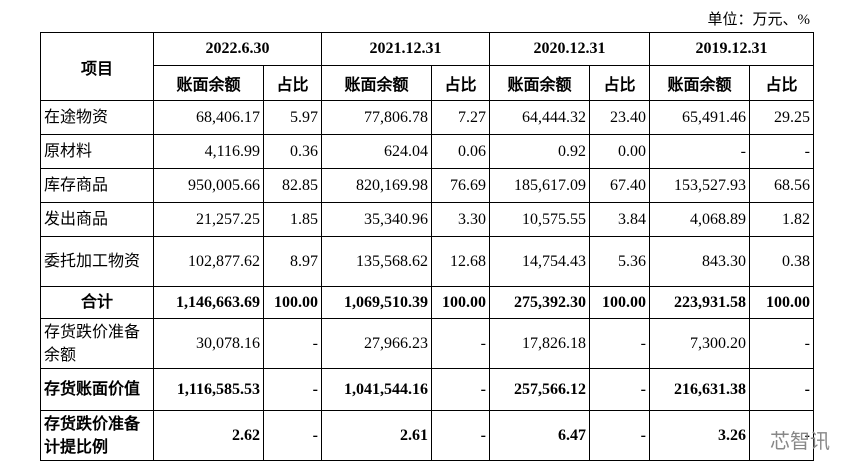 This screenshot has width=860, height=472. I want to click on cell: 3.84, so click(619, 219).